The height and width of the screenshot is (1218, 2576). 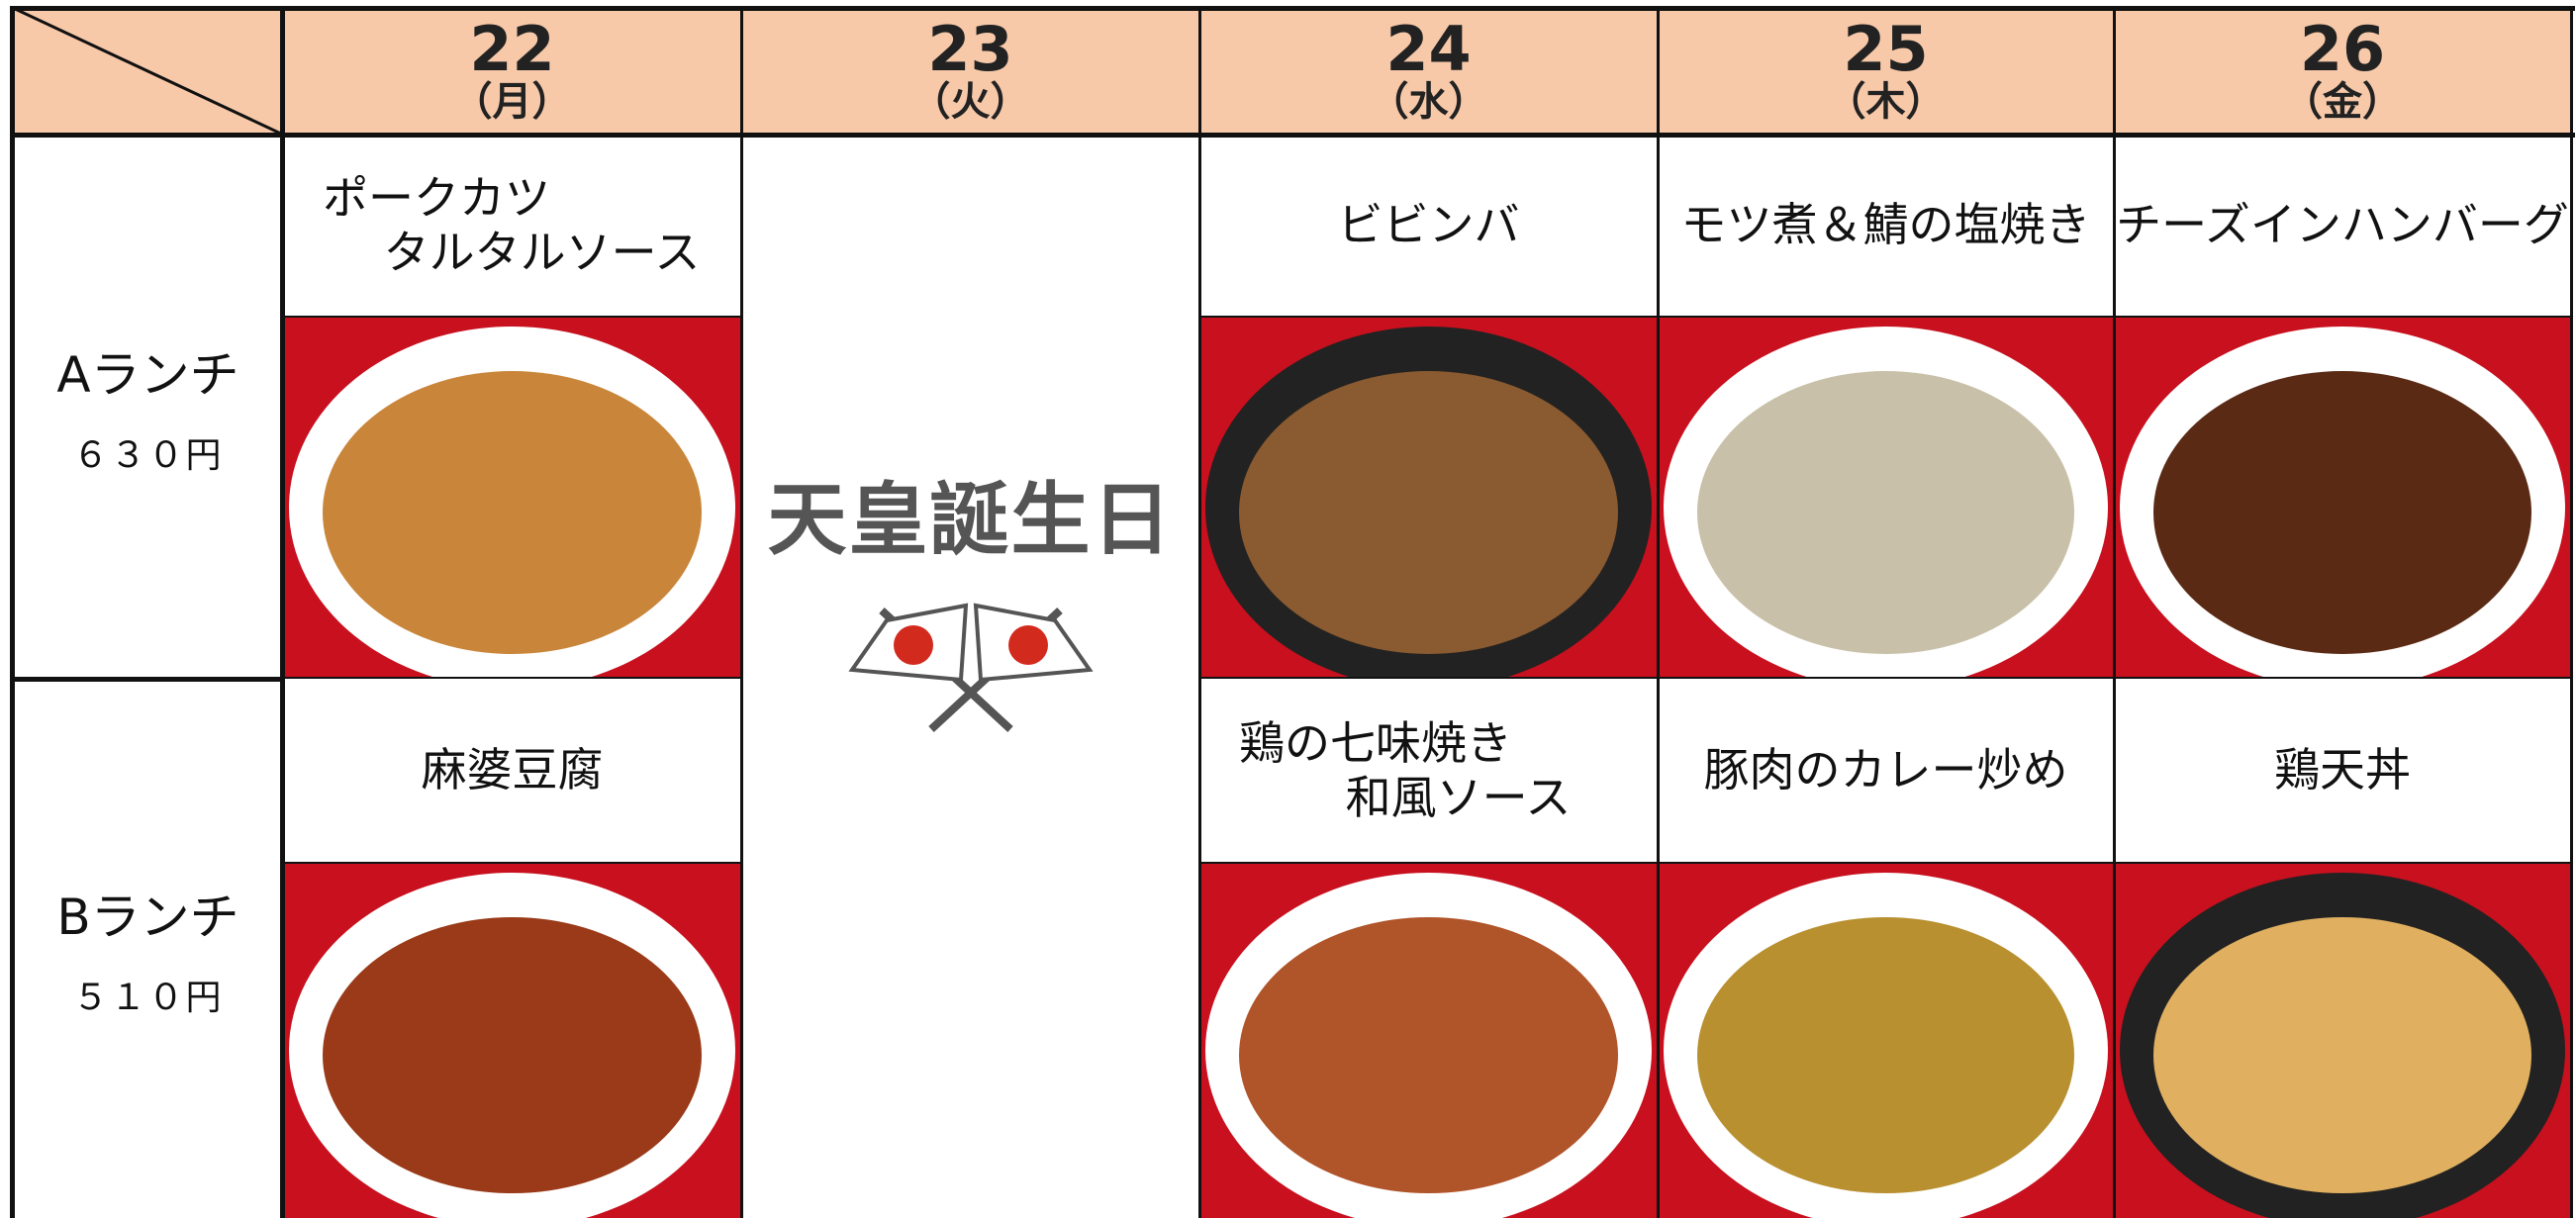 I want to click on dish-name: ビビンバ, so click(x=1428, y=225).